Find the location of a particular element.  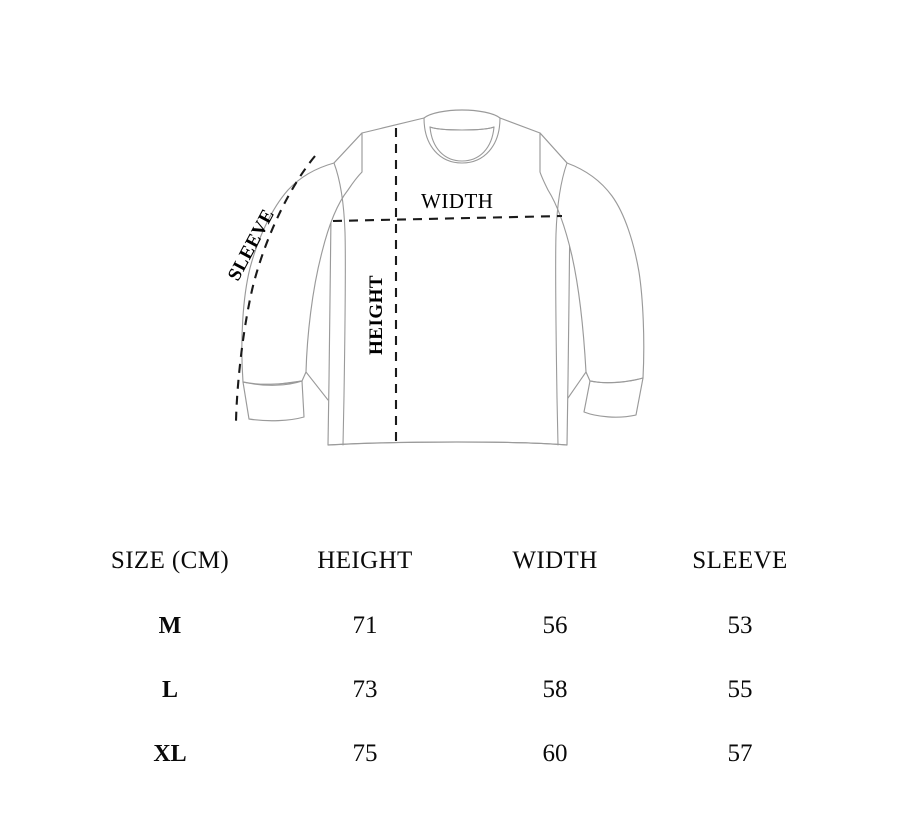

column-header-width: WIDTH is located at coordinates (555, 560).